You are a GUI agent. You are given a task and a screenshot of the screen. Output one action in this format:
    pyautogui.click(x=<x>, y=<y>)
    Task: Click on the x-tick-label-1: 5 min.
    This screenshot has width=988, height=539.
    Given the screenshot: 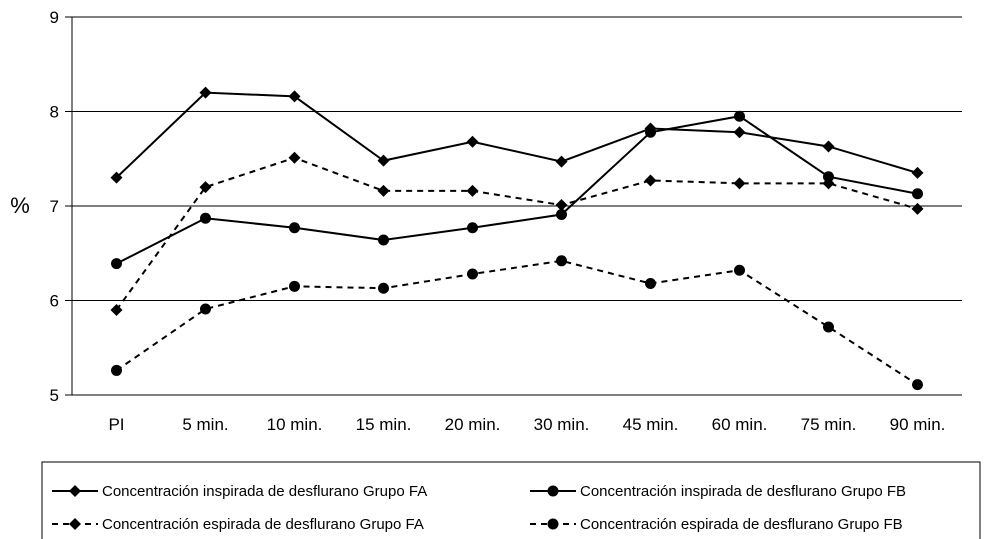 What is the action you would take?
    pyautogui.click(x=205, y=424)
    